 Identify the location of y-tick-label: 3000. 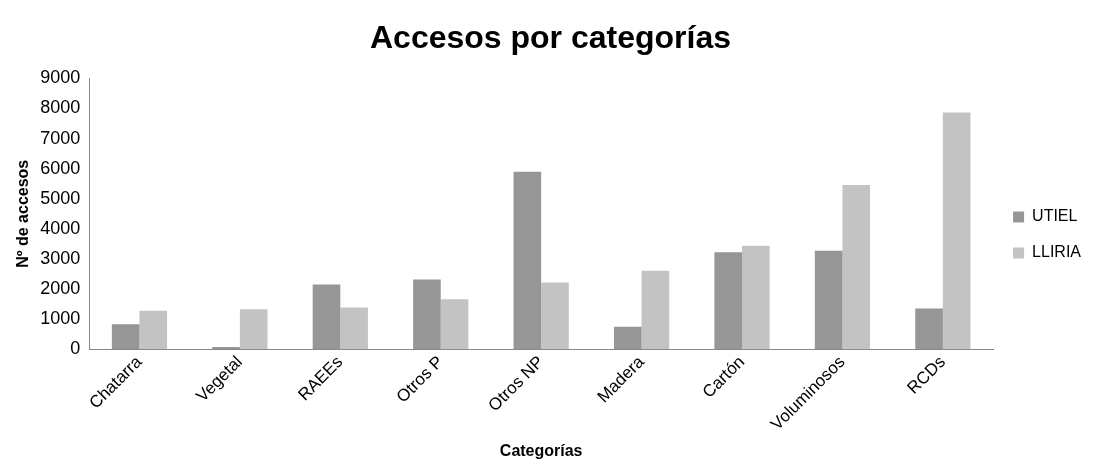
(60, 257).